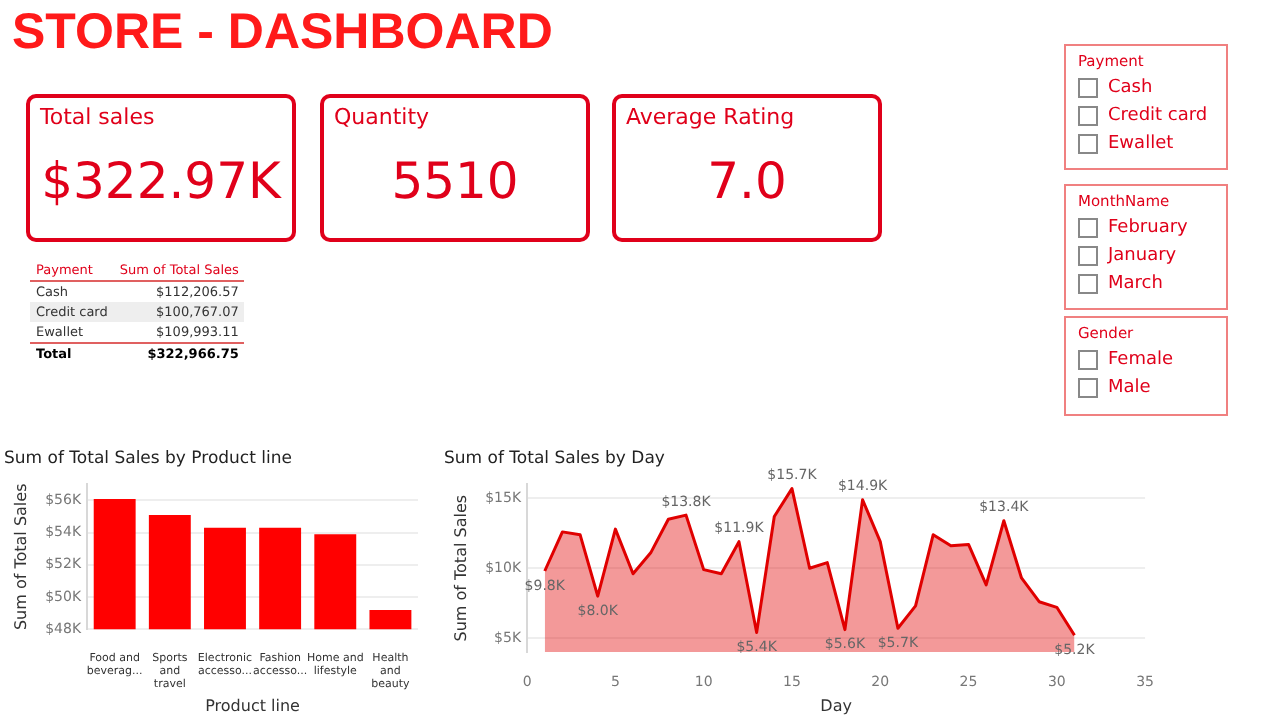 The width and height of the screenshot is (1280, 720). What do you see at coordinates (1130, 88) in the screenshot?
I see `text: Cash` at bounding box center [1130, 88].